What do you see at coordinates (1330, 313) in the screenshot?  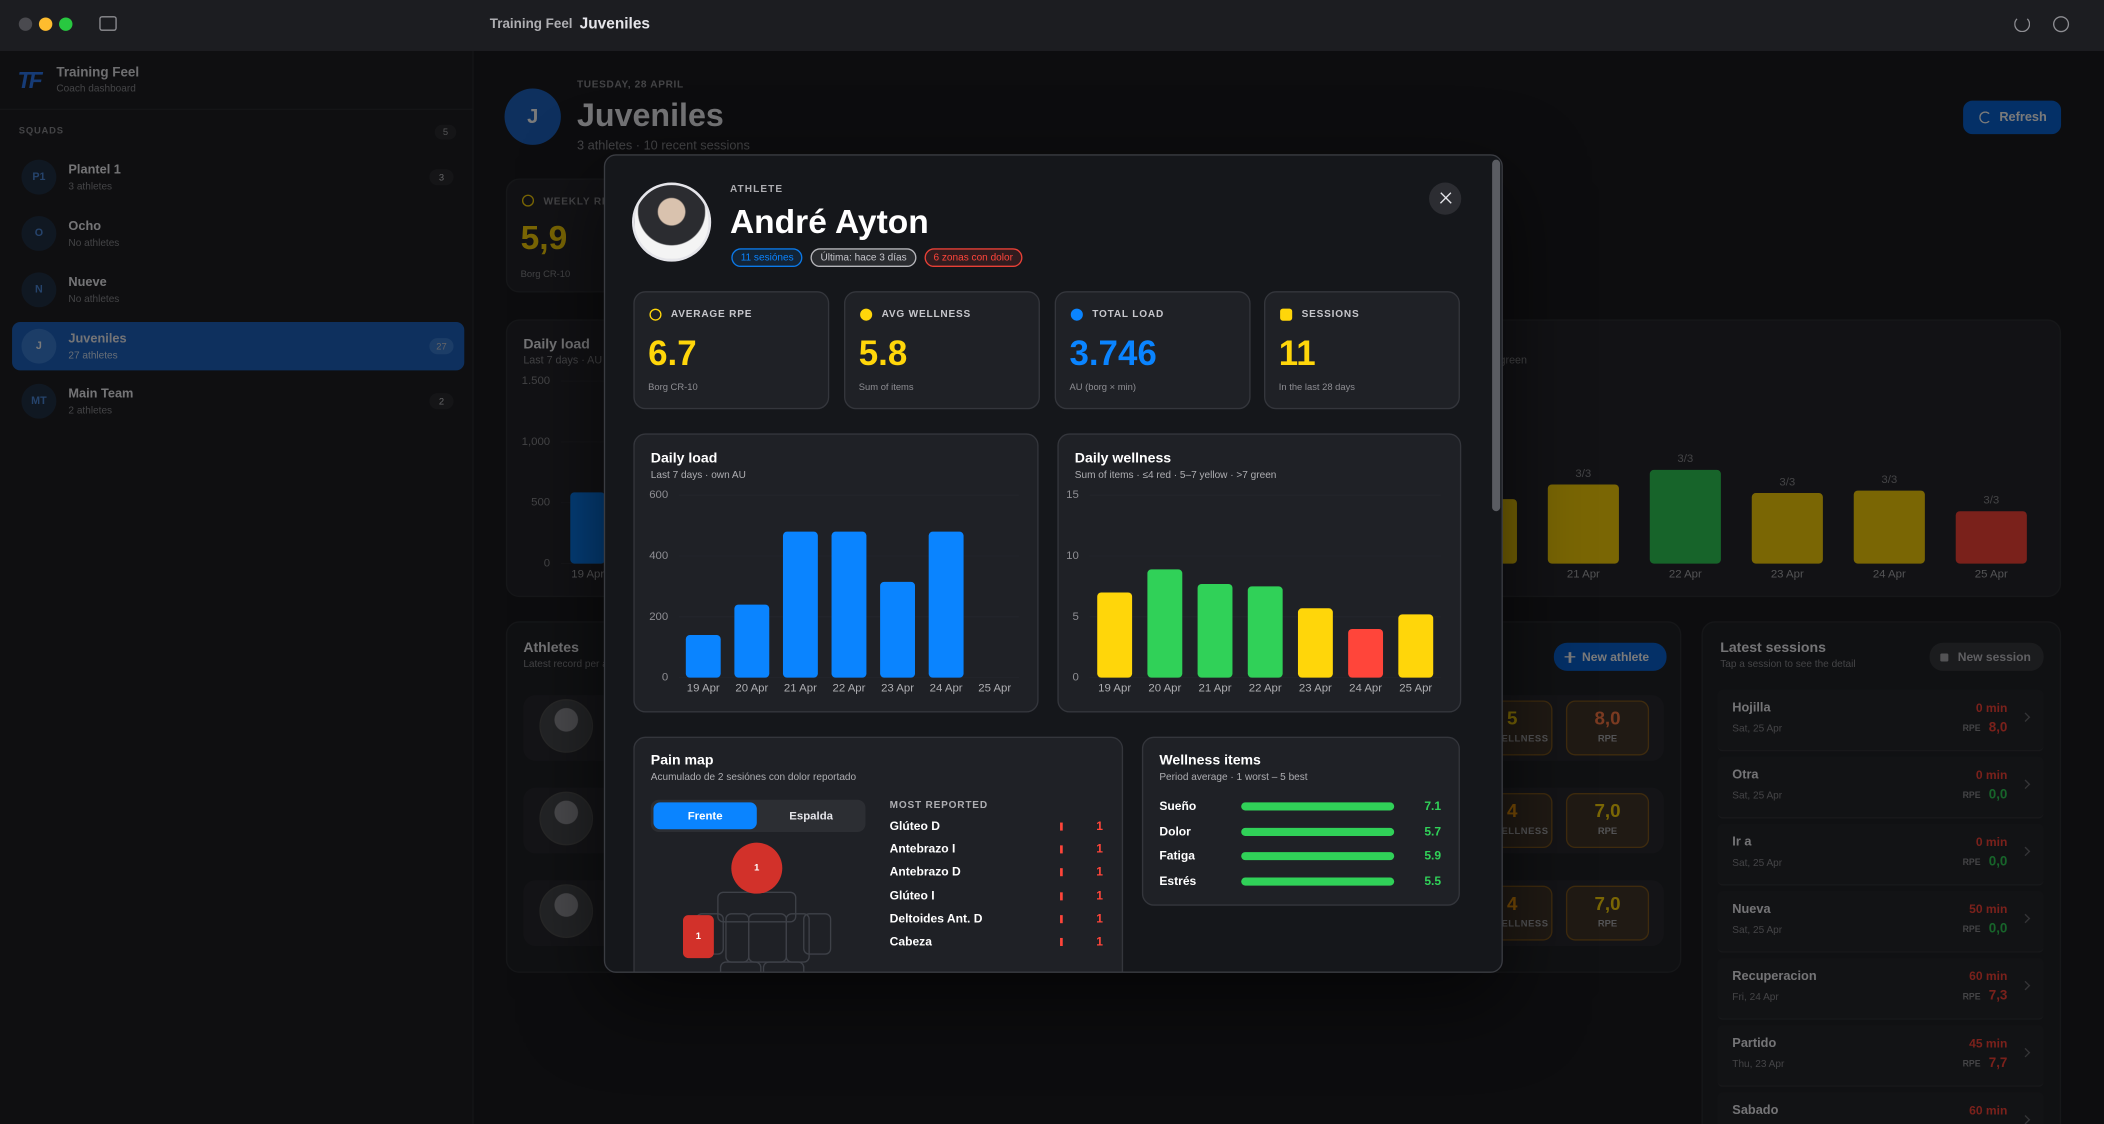 I see `stat-label: SESSIONS` at bounding box center [1330, 313].